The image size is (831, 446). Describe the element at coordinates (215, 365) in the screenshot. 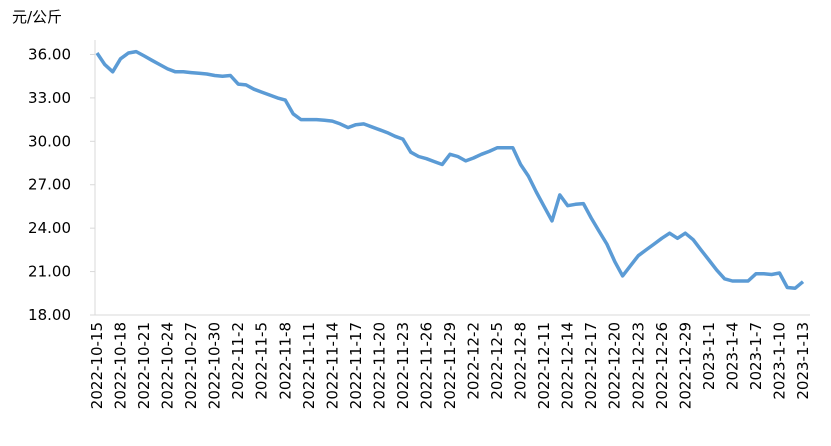

I see `x-tick-label: 2022-10-30` at that location.